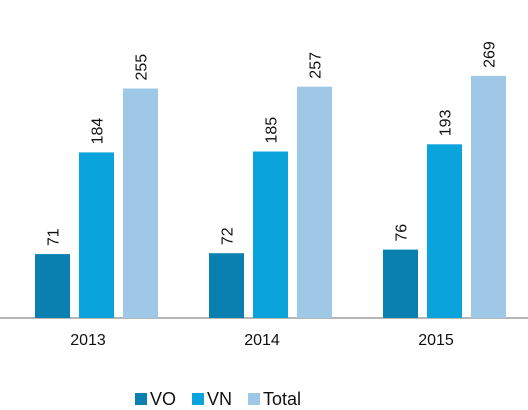 Image resolution: width=528 pixels, height=410 pixels. I want to click on legend-label: Total, so click(282, 399).